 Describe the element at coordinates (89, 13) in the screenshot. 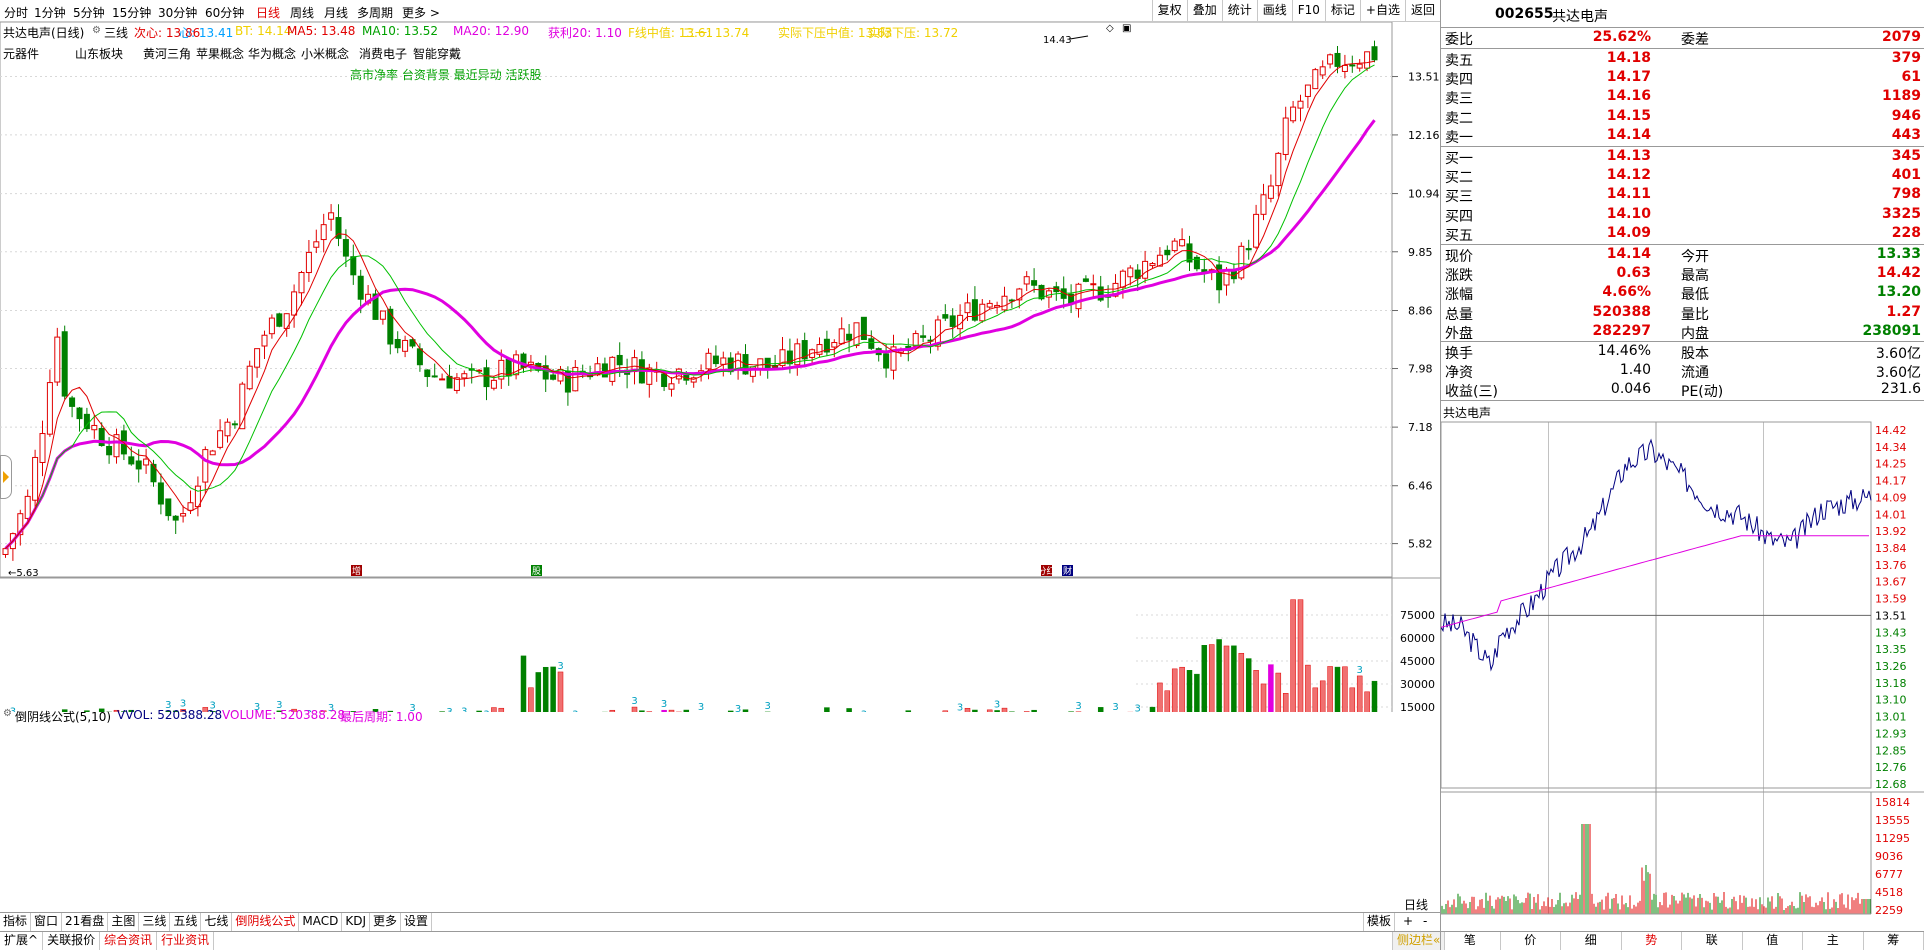

I see `period-5min: 5分钟` at that location.